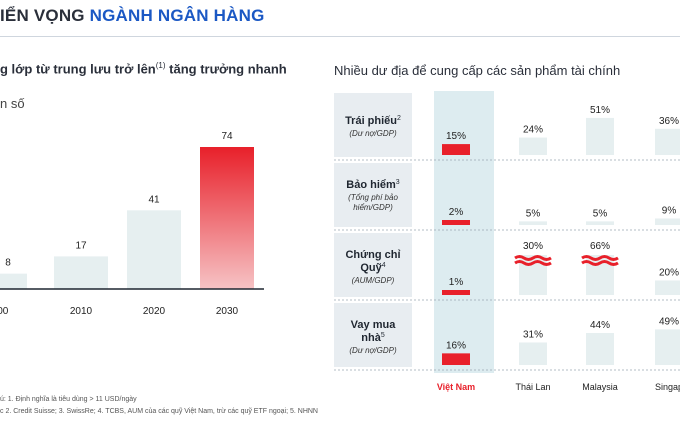 The height and width of the screenshot is (423, 680). Describe the element at coordinates (456, 282) in the screenshot. I see `bar-value-label: 1%` at that location.